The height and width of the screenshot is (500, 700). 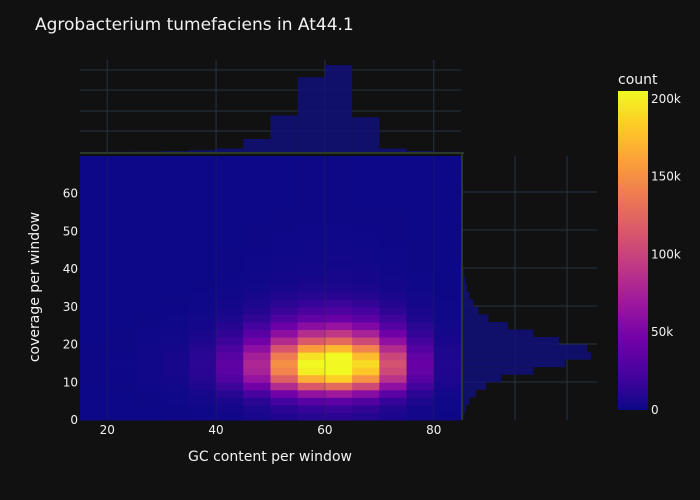 What do you see at coordinates (194, 25) in the screenshot?
I see `chart-title: Agrobacterium tumefaciens in At44.1` at bounding box center [194, 25].